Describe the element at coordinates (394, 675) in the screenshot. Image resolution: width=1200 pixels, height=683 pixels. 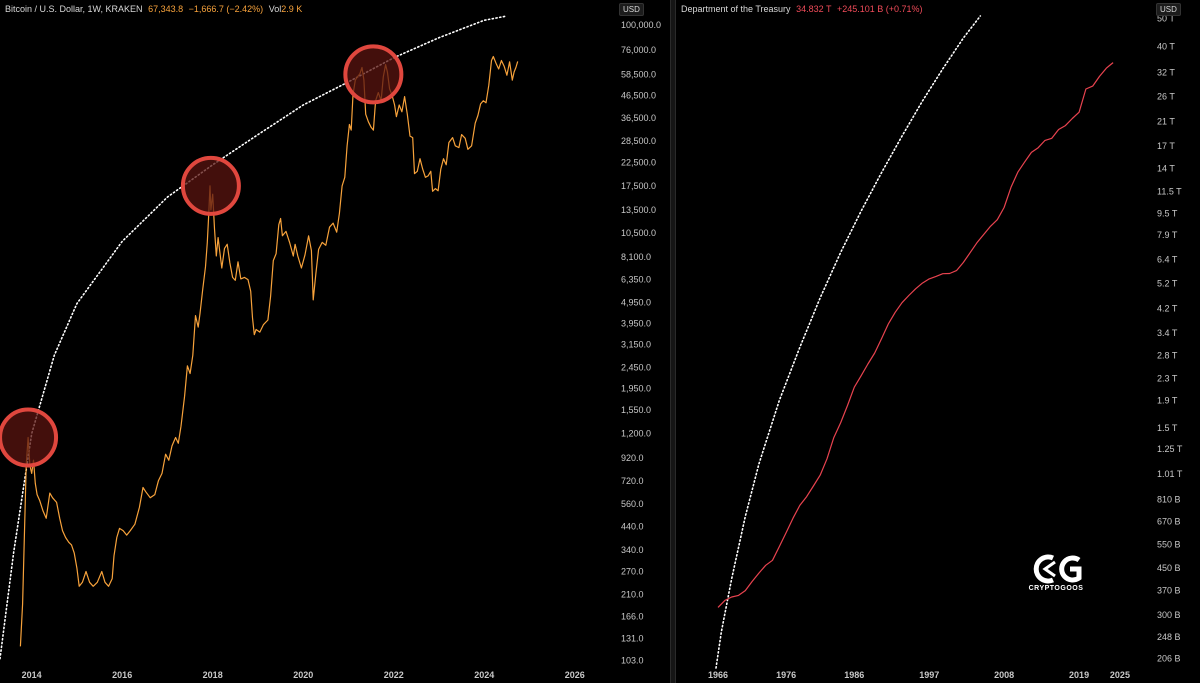
I see `btc-x-tick-label: 2022` at that location.